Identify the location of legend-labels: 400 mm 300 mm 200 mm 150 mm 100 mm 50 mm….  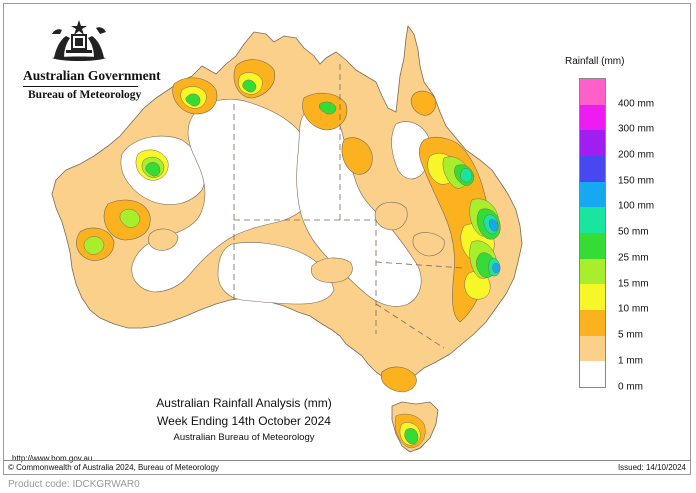
(653, 235).